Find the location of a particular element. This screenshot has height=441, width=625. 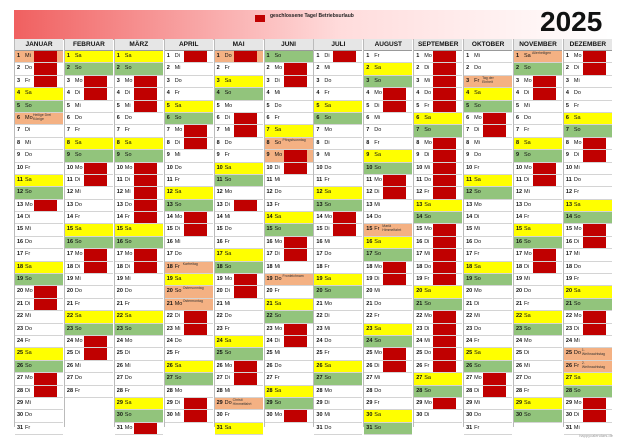

day-cell: 8 Di is located at coordinates (188, 144).